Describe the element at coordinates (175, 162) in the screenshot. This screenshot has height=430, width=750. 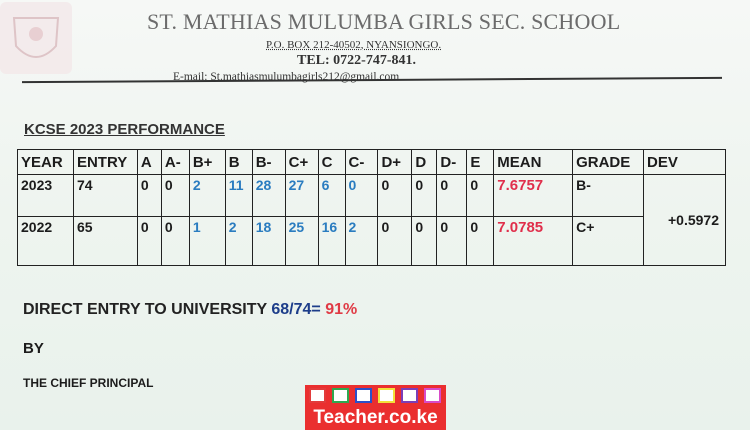
I see `column-header: A-` at that location.